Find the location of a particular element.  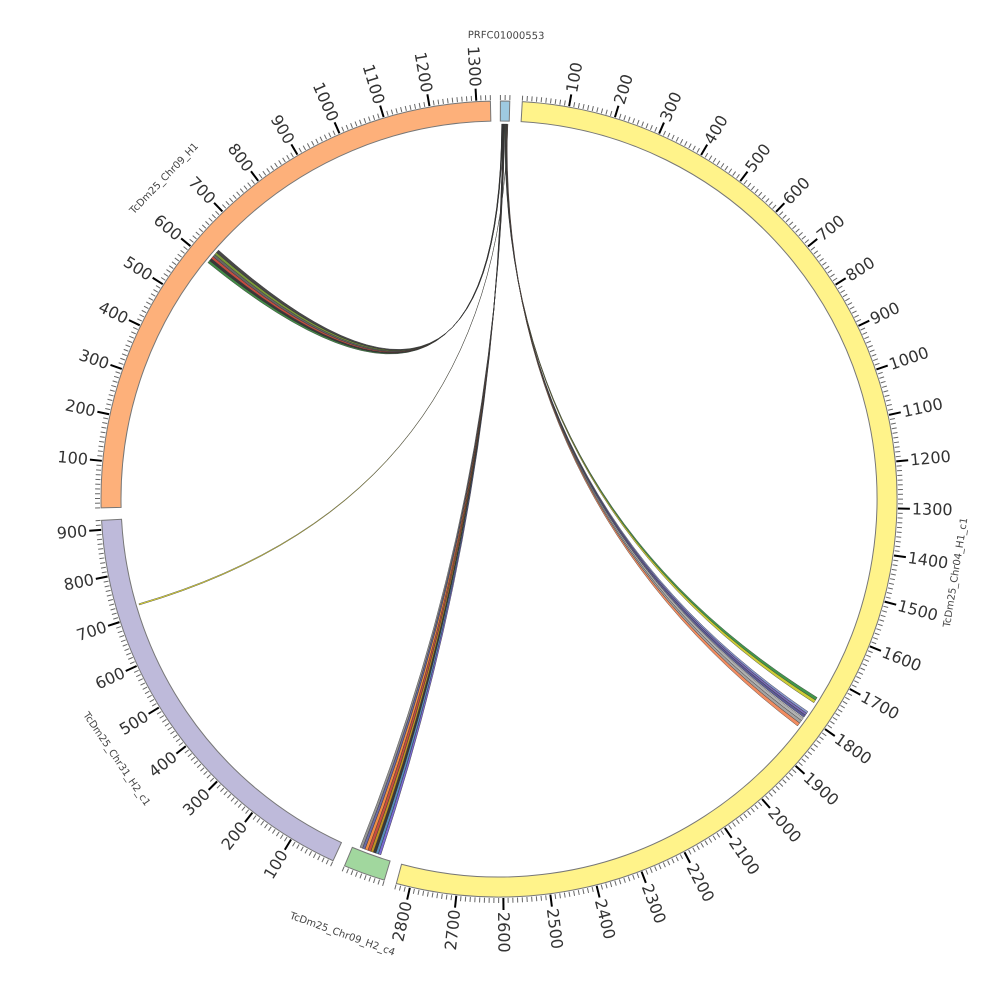

segment-label: PRFC01000553 is located at coordinates (506, 36).